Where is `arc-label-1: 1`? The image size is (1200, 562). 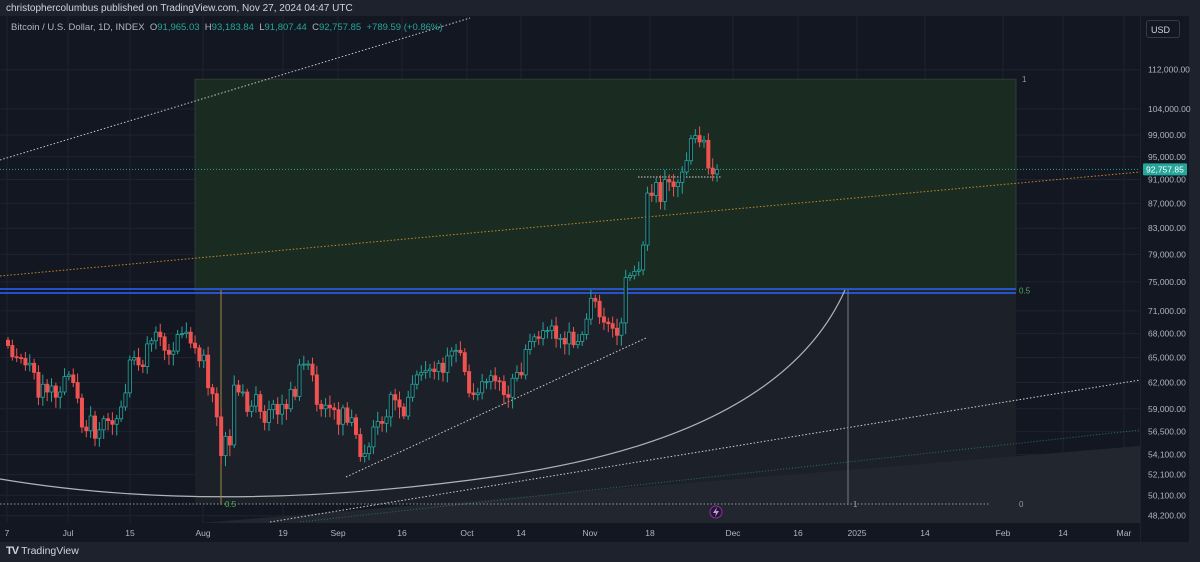
arc-label-1: 1 is located at coordinates (855, 504).